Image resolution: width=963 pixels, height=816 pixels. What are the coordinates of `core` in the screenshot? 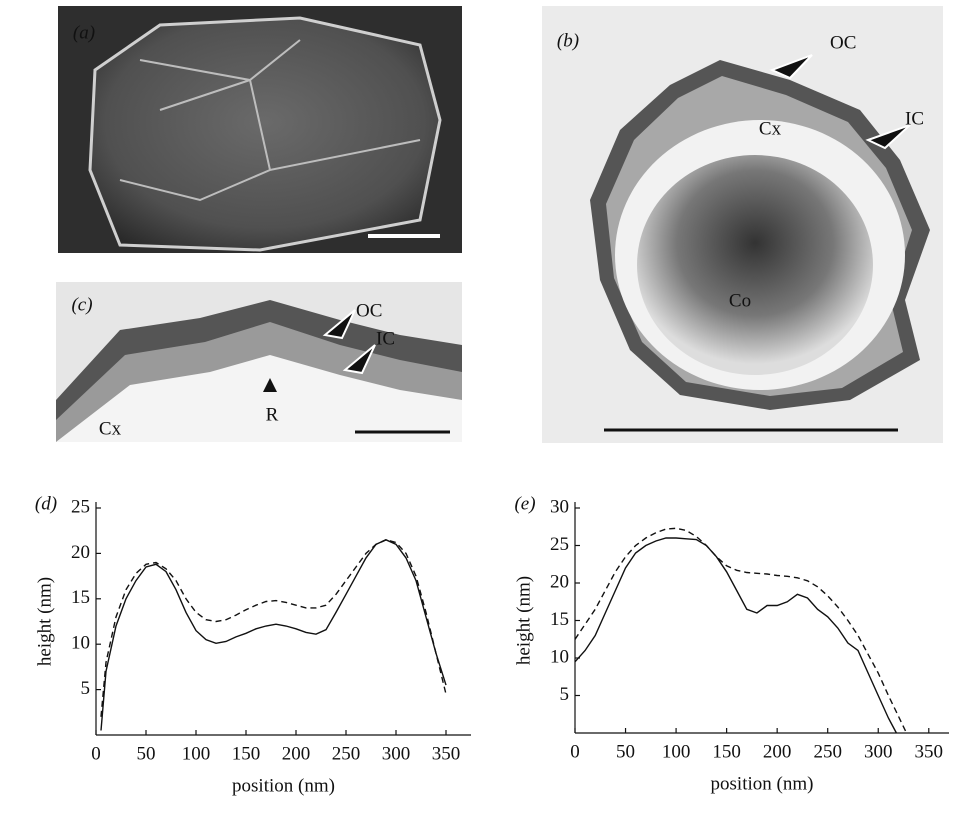 It's located at (755, 265).